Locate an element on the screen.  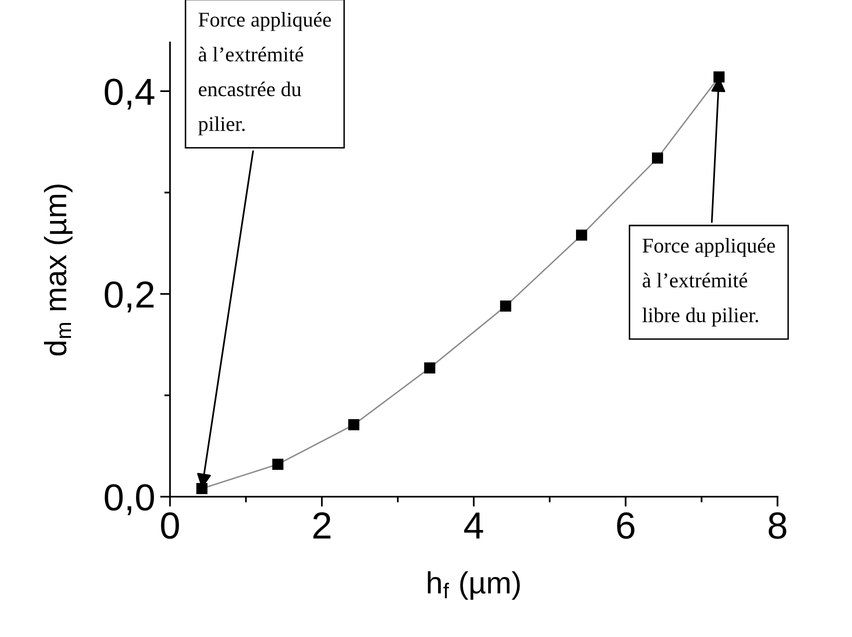
x-tick-label: 0 is located at coordinates (170, 525).